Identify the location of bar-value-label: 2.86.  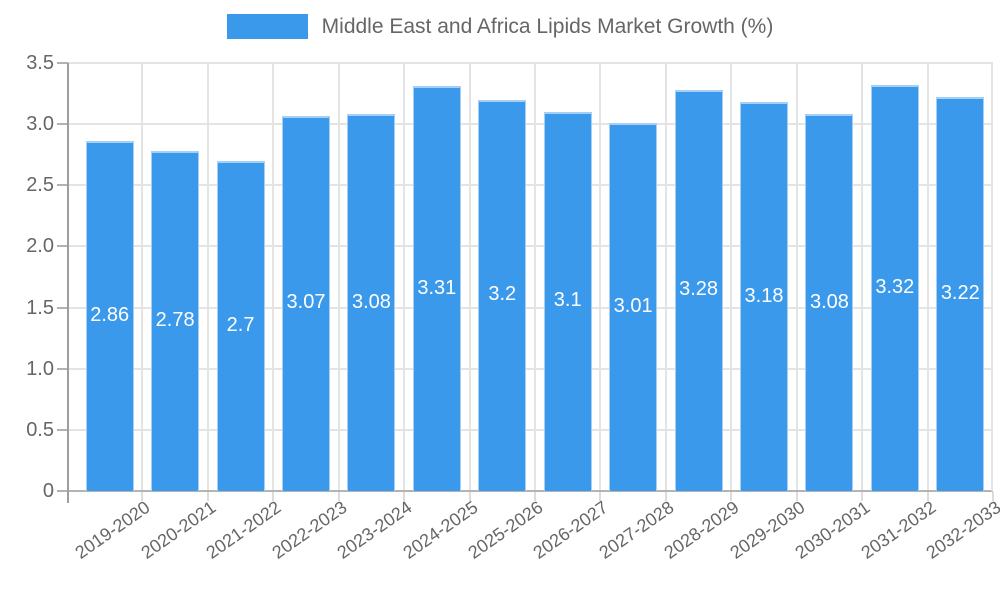
(110, 315).